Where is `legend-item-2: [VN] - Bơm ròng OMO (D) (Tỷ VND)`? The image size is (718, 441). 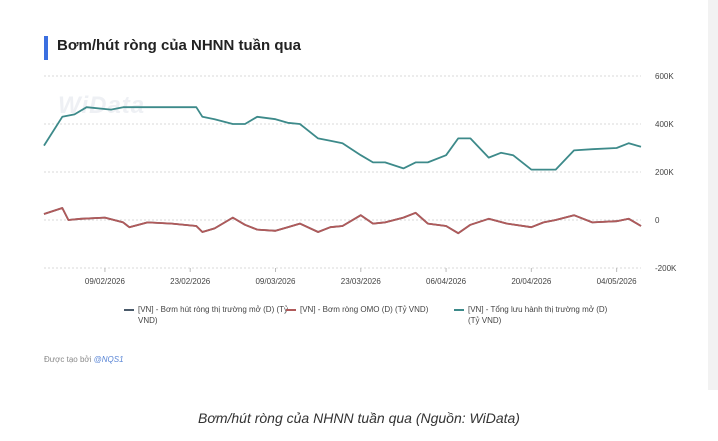 legend-item-2: [VN] - Bơm ròng OMO (D) (Tỷ VND) is located at coordinates (368, 309).